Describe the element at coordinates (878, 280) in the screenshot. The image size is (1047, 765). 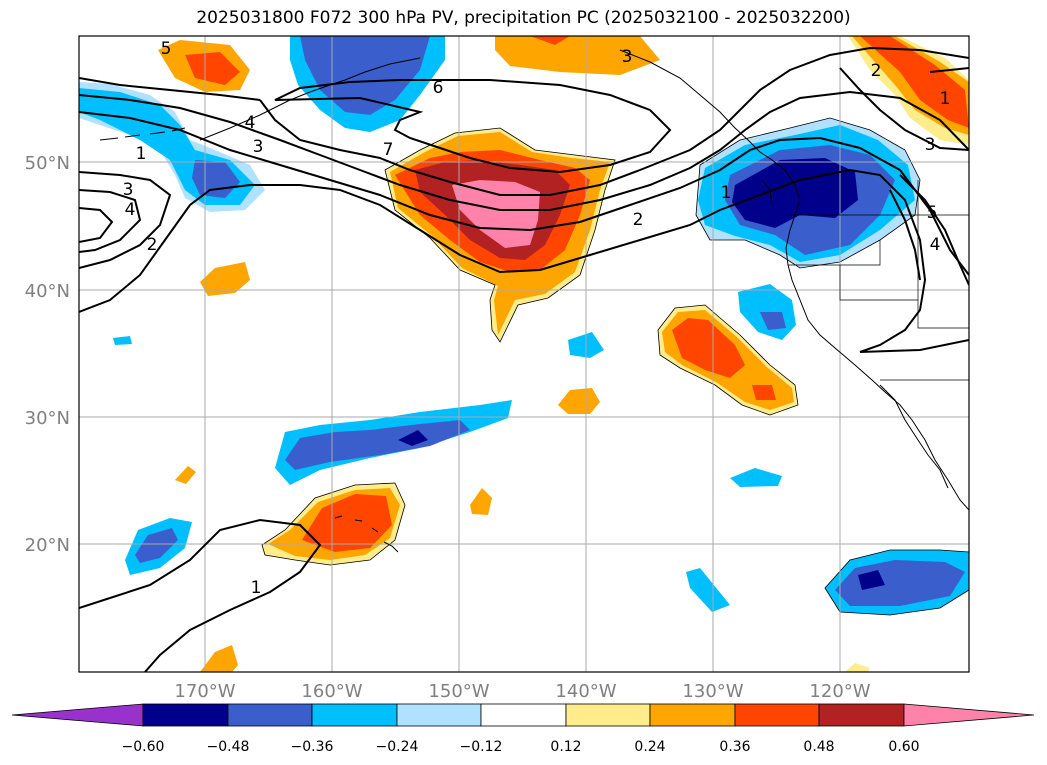
I see `political-borders` at that location.